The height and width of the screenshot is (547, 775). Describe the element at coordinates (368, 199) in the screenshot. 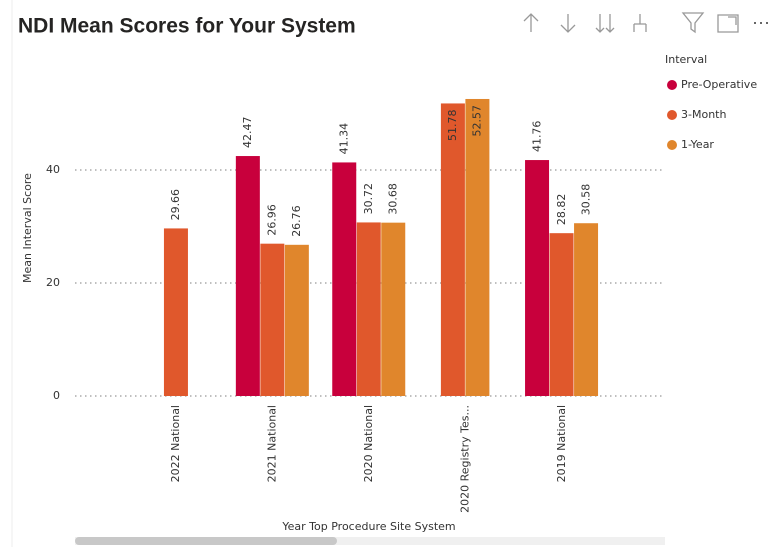

I see `data-label: 30.72` at that location.